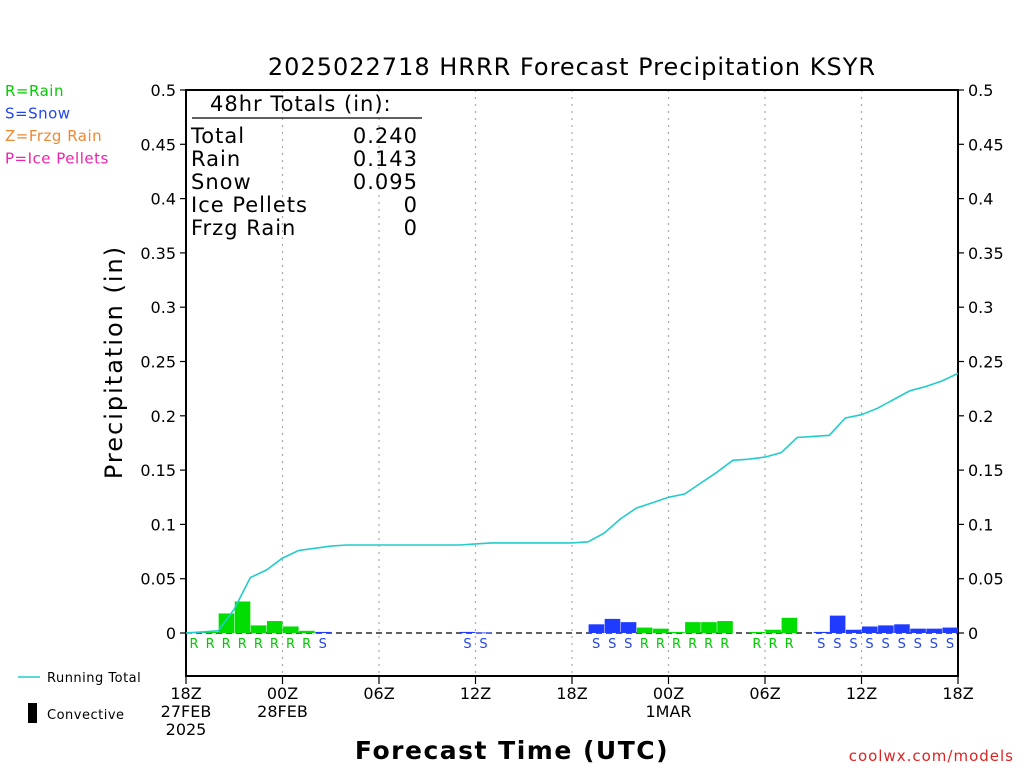 This screenshot has height=768, width=1024. Describe the element at coordinates (385, 136) in the screenshot. I see `totals-row-value: 0.240` at that location.